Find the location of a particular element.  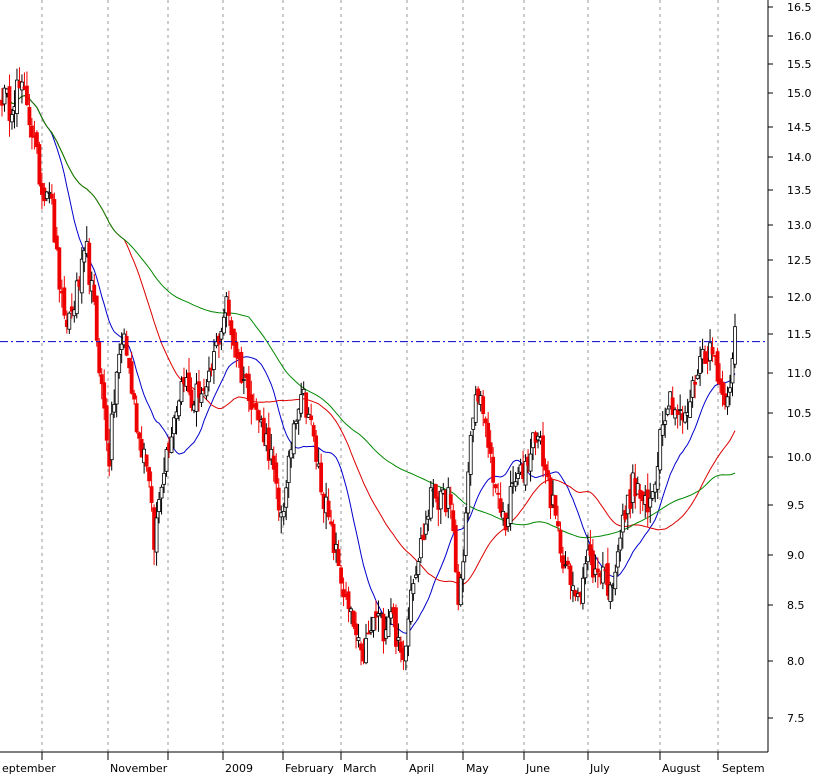

y-tick-label-9: 12.0 is located at coordinates (799, 297).